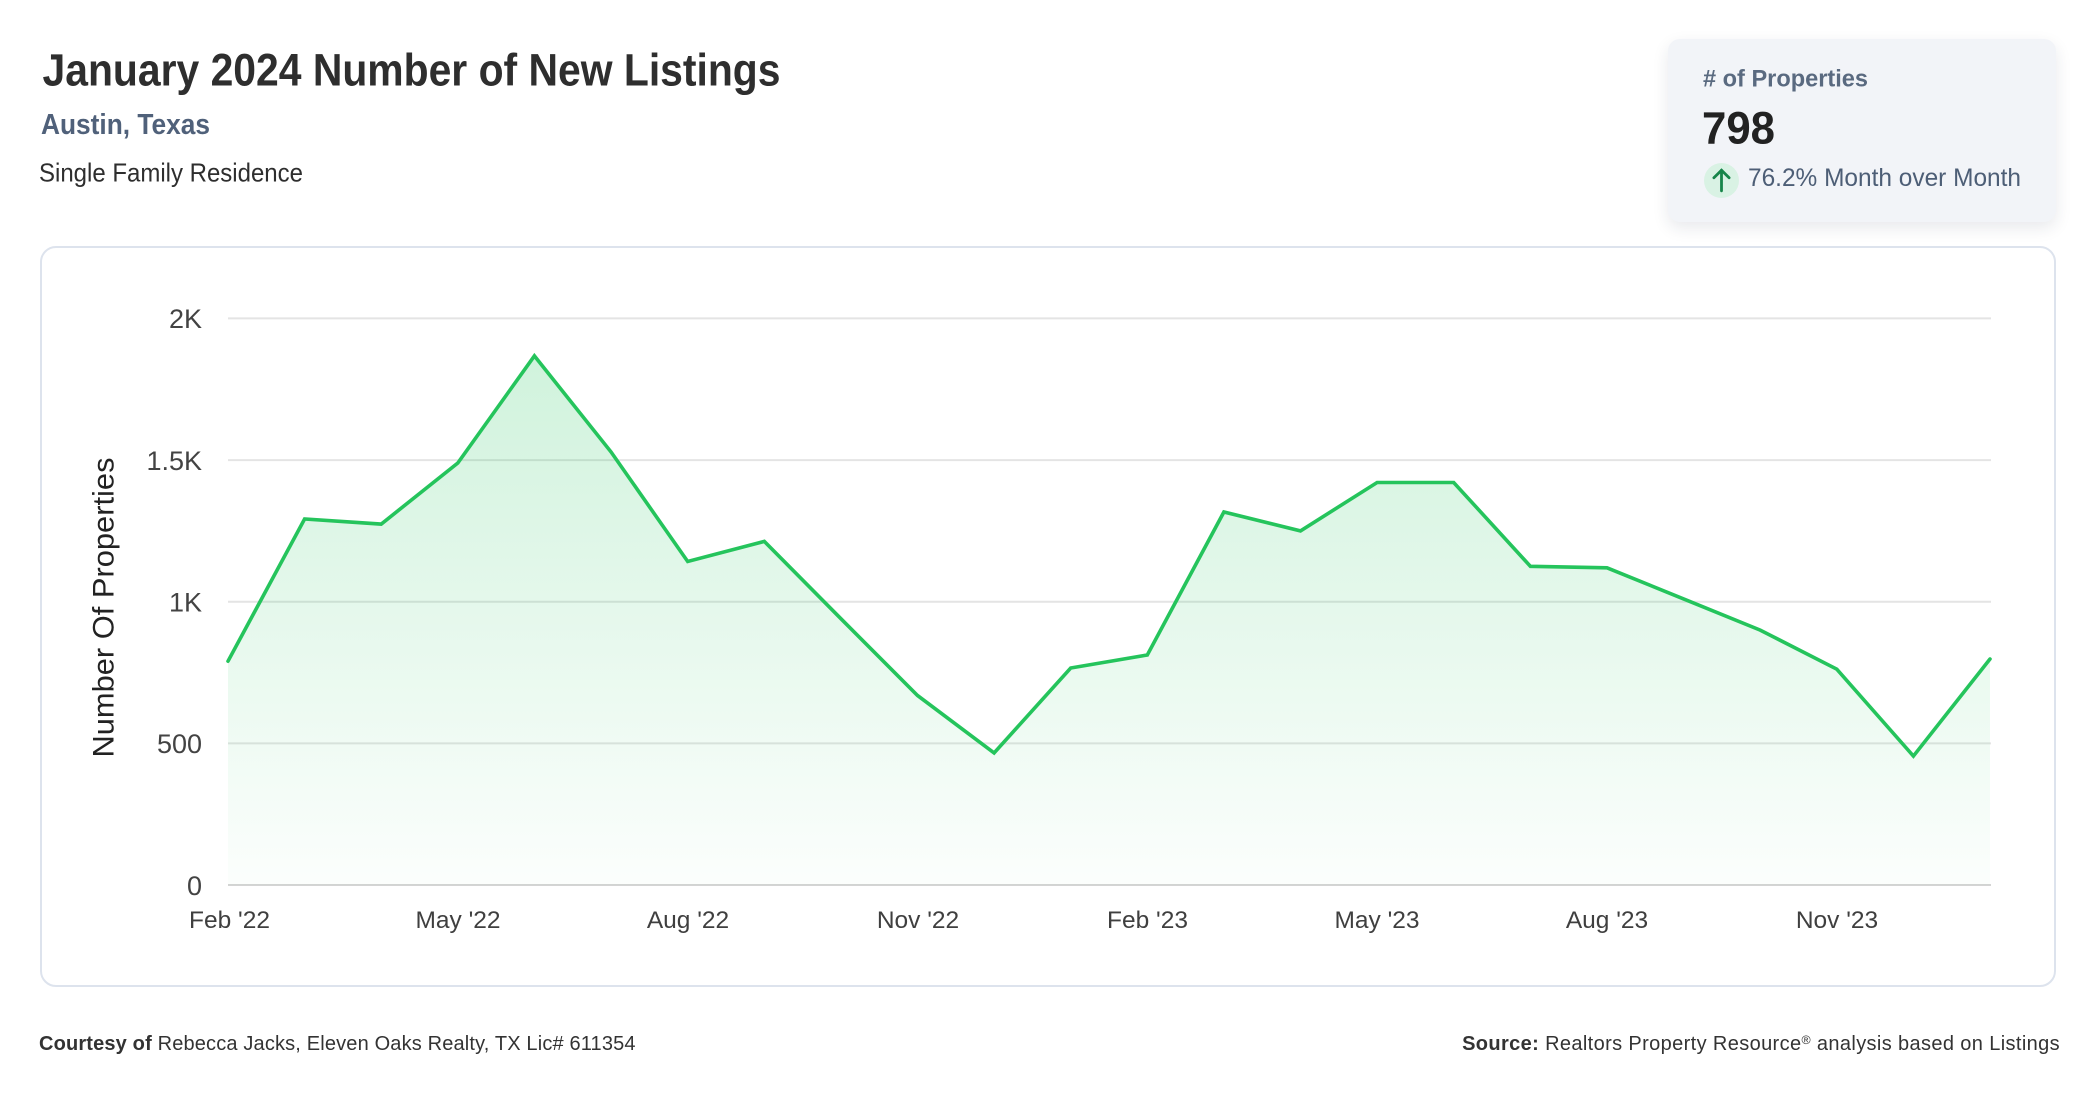  Describe the element at coordinates (125, 125) in the screenshot. I see `svg-text: Austin, Texas` at that location.